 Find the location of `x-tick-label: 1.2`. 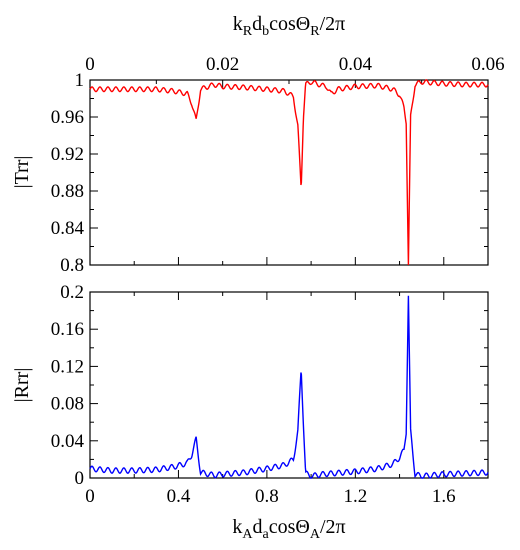

x-tick-label: 1.2 is located at coordinates (355, 496).